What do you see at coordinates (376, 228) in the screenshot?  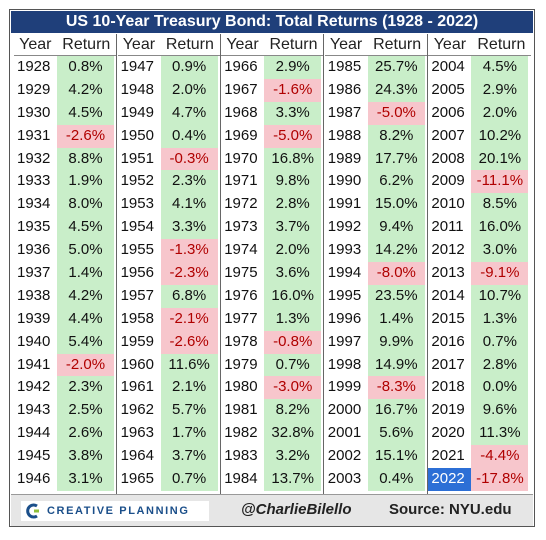 I see `table-row: 1992 9.4%` at bounding box center [376, 228].